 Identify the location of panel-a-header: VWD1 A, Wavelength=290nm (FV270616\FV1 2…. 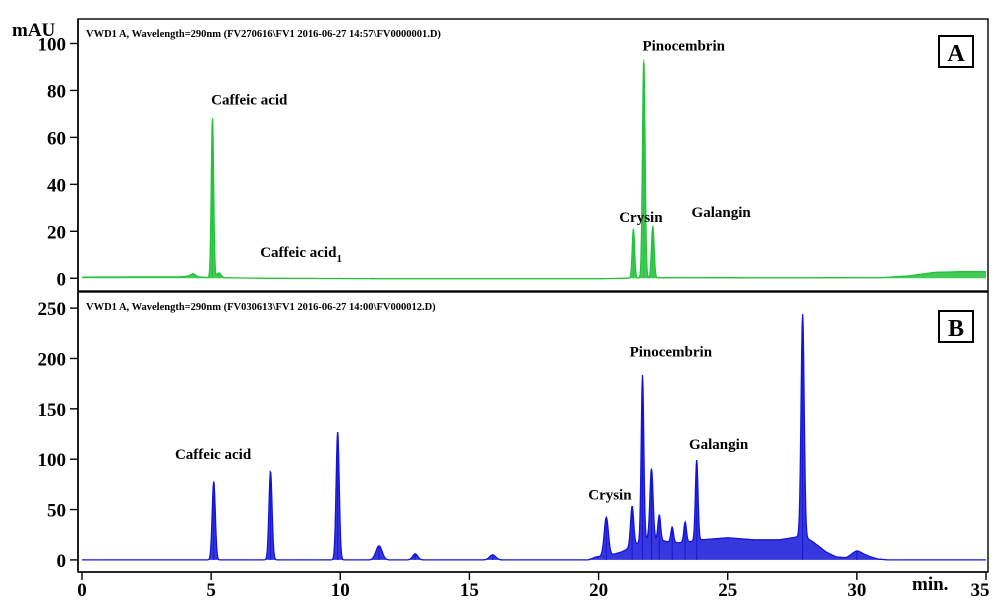
(263, 34).